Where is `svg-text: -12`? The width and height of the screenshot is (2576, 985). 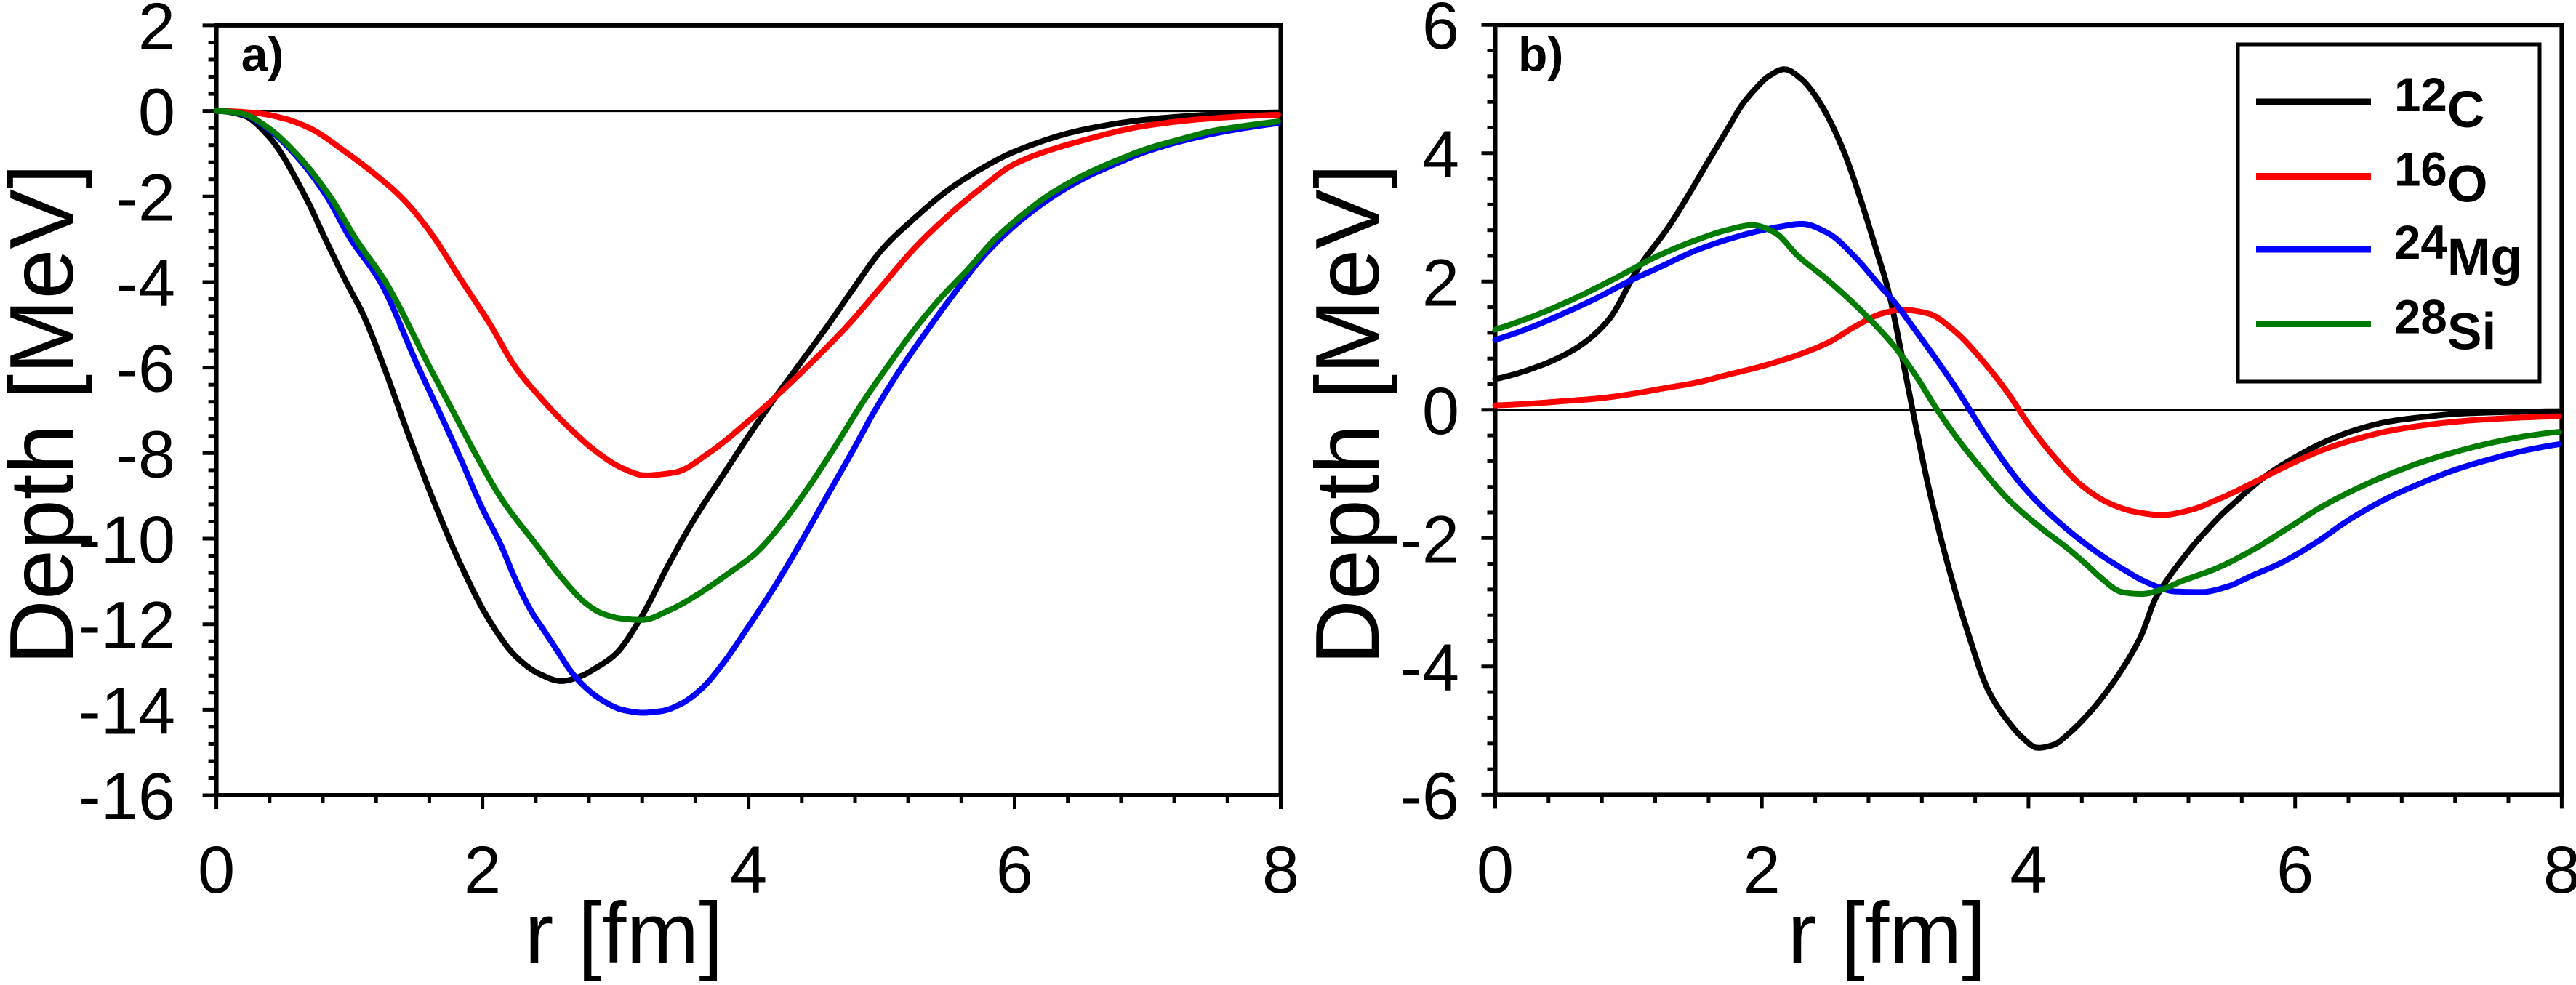 svg-text: -12 is located at coordinates (127, 626).